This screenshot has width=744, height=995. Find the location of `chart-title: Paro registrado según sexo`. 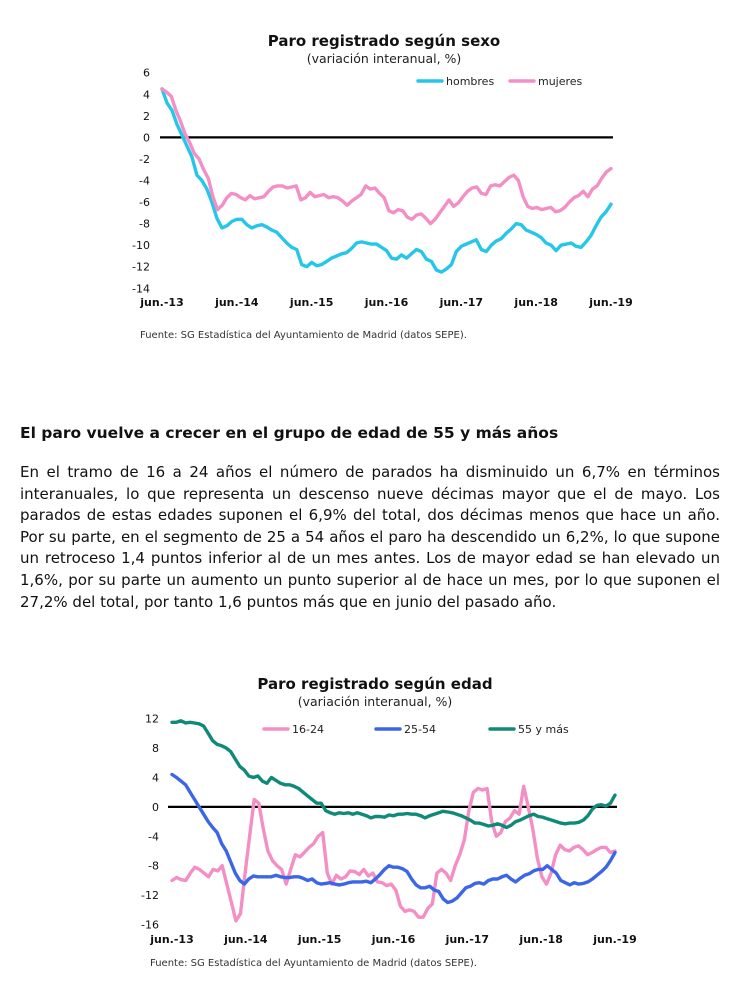

chart-title: Paro registrado según sexo is located at coordinates (384, 41).